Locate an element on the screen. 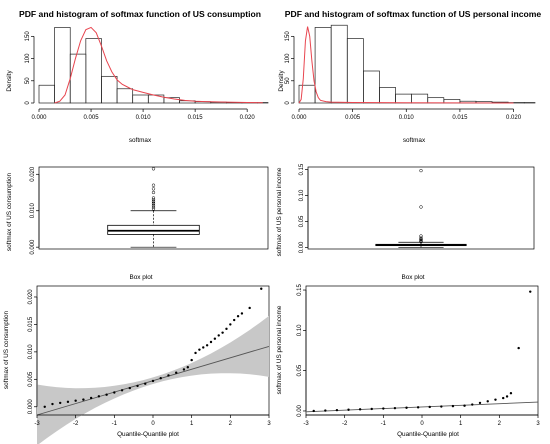 The height and width of the screenshot is (444, 550). qq-income-x-tick-label: 3 is located at coordinates (538, 424).